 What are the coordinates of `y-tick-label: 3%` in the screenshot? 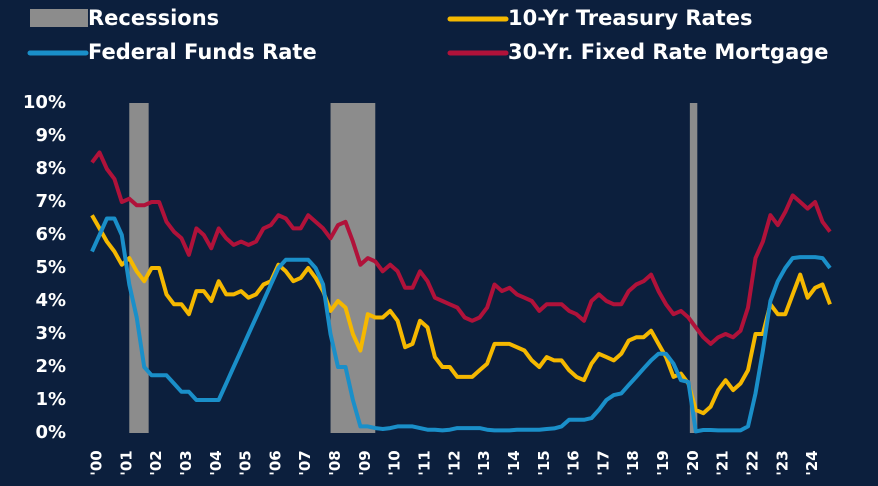 It's located at (50, 333).